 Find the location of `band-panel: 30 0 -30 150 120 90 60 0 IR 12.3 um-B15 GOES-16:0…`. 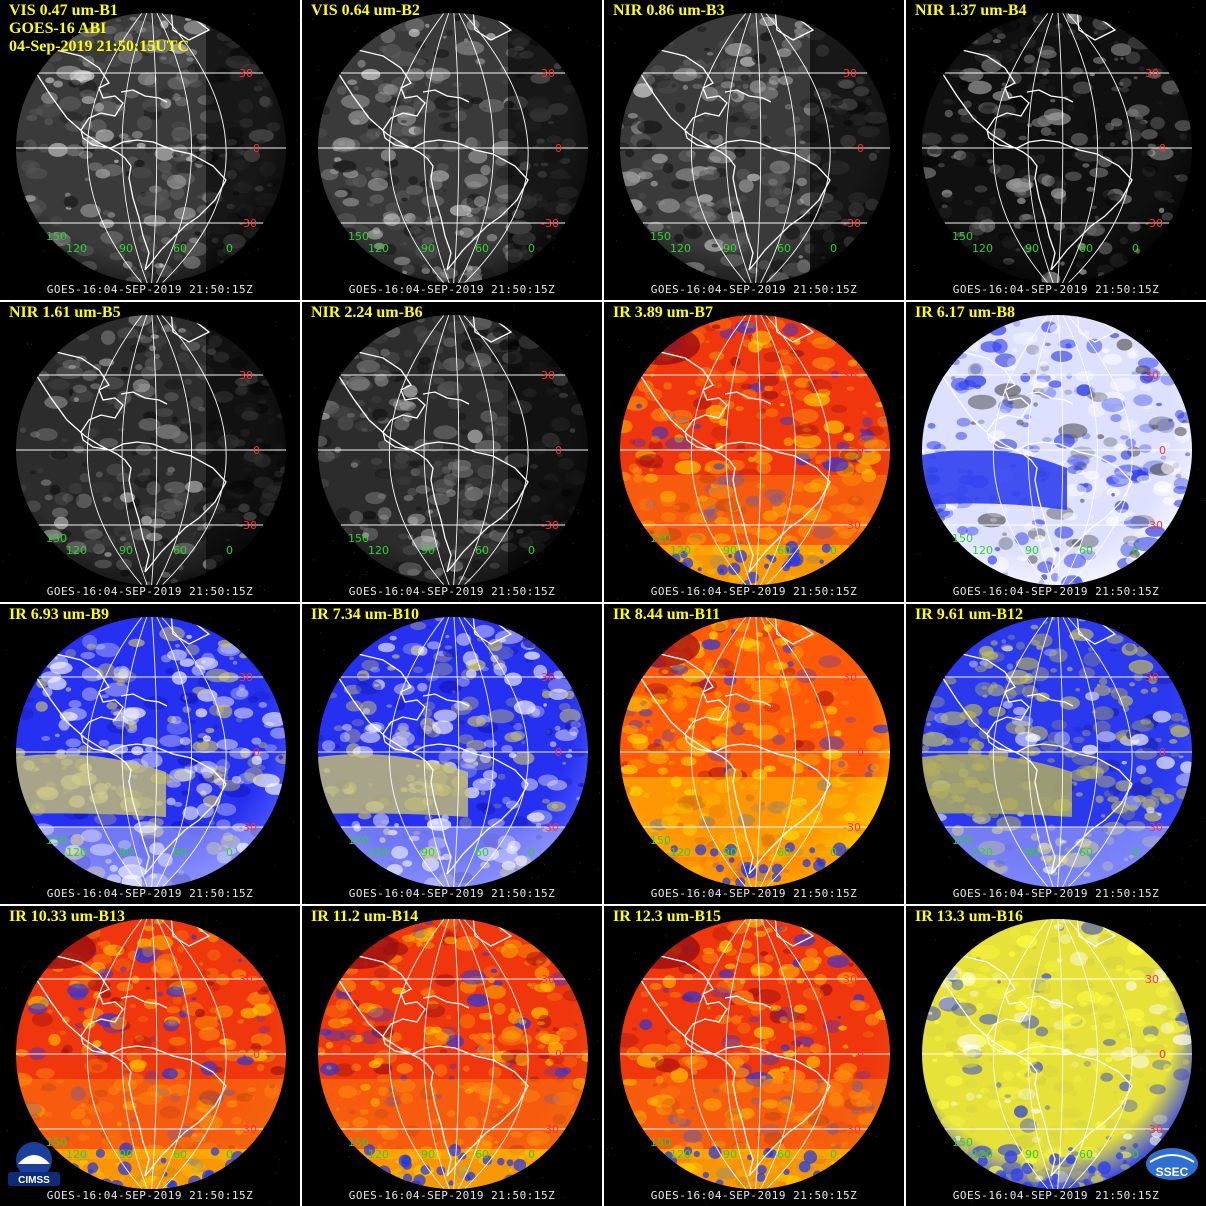

band-panel: 30 0 -30 150 120 90 60 0 IR 12.3 um-B15 GOES-16:0… is located at coordinates (754, 1056).